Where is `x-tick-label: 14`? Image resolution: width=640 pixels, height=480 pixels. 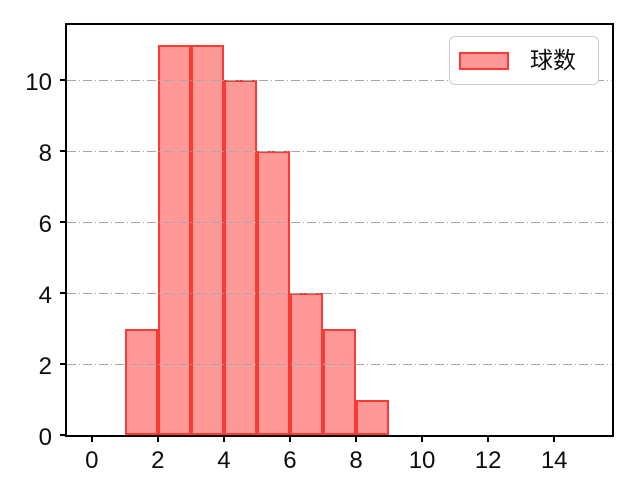
x-tick-label: 14 is located at coordinates (554, 460).